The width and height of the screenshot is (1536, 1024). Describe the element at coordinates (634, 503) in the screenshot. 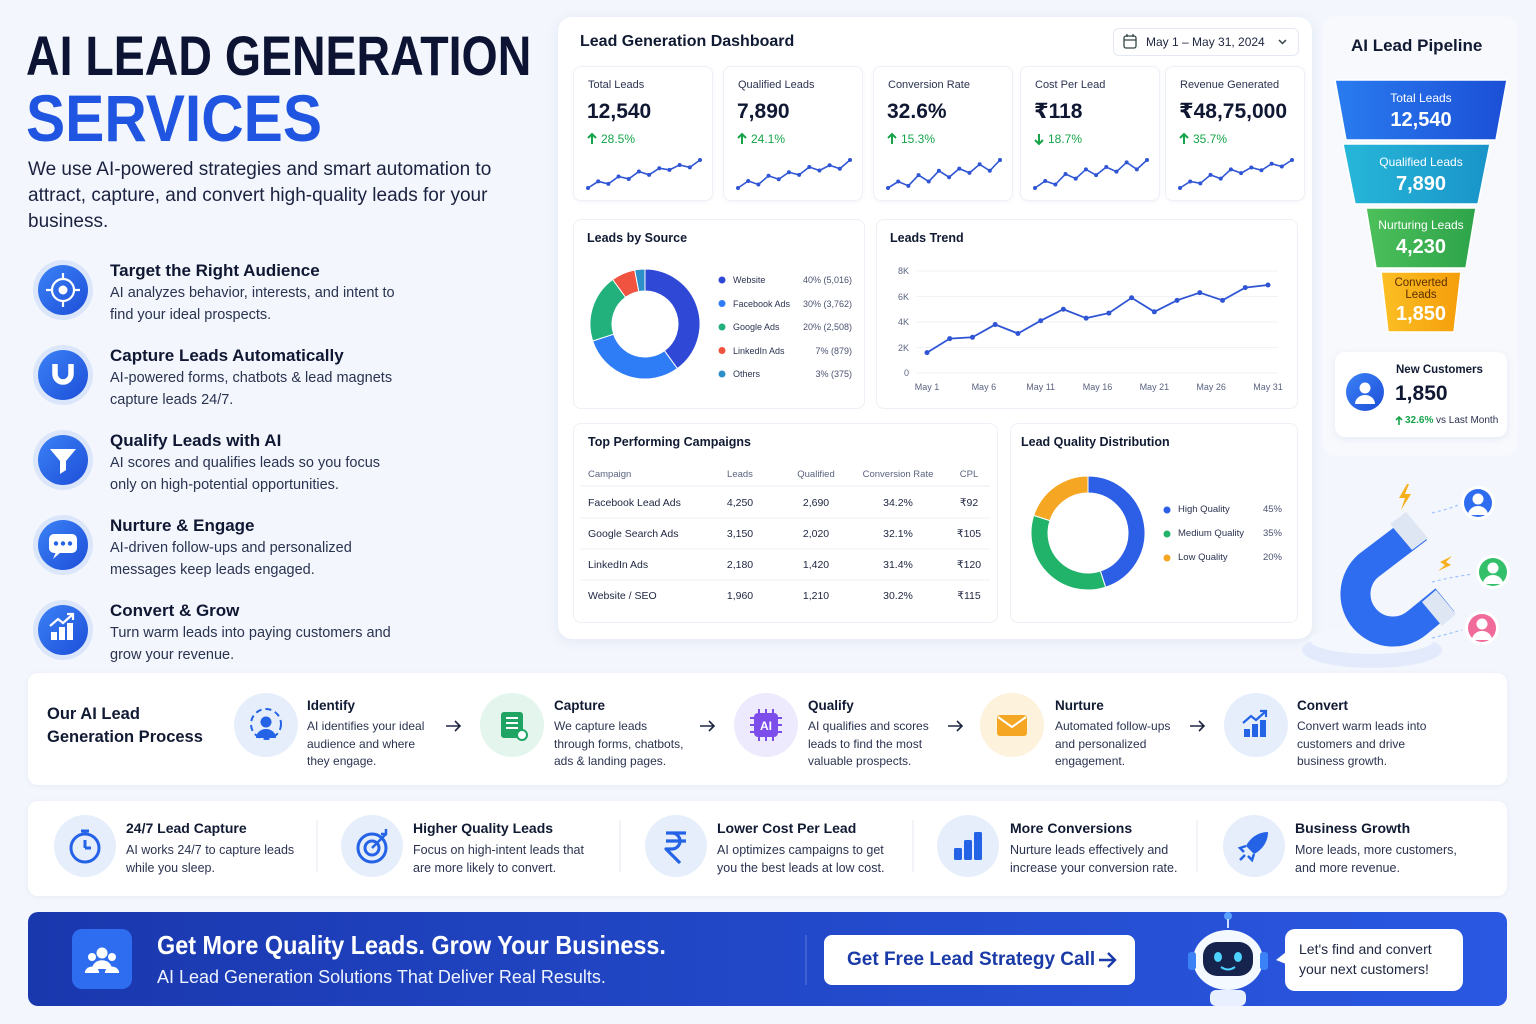

I see `table-cell: Facebook Lead Ads` at that location.